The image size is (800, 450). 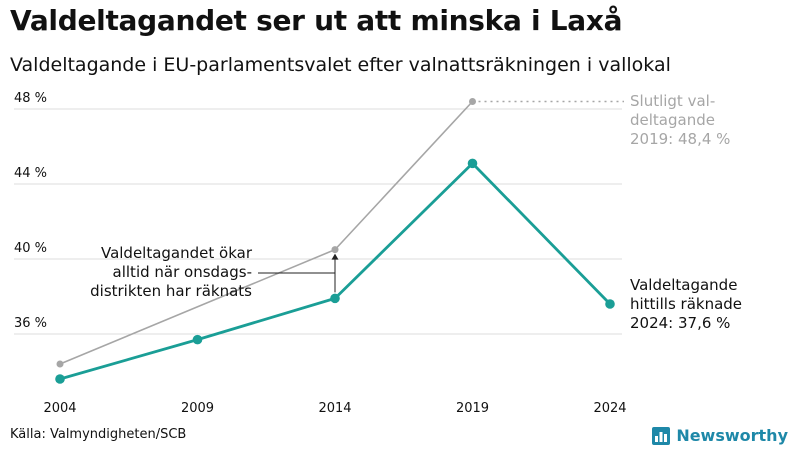 What do you see at coordinates (672, 120) in the screenshot?
I see `final-turnout-label: deltagande` at bounding box center [672, 120].